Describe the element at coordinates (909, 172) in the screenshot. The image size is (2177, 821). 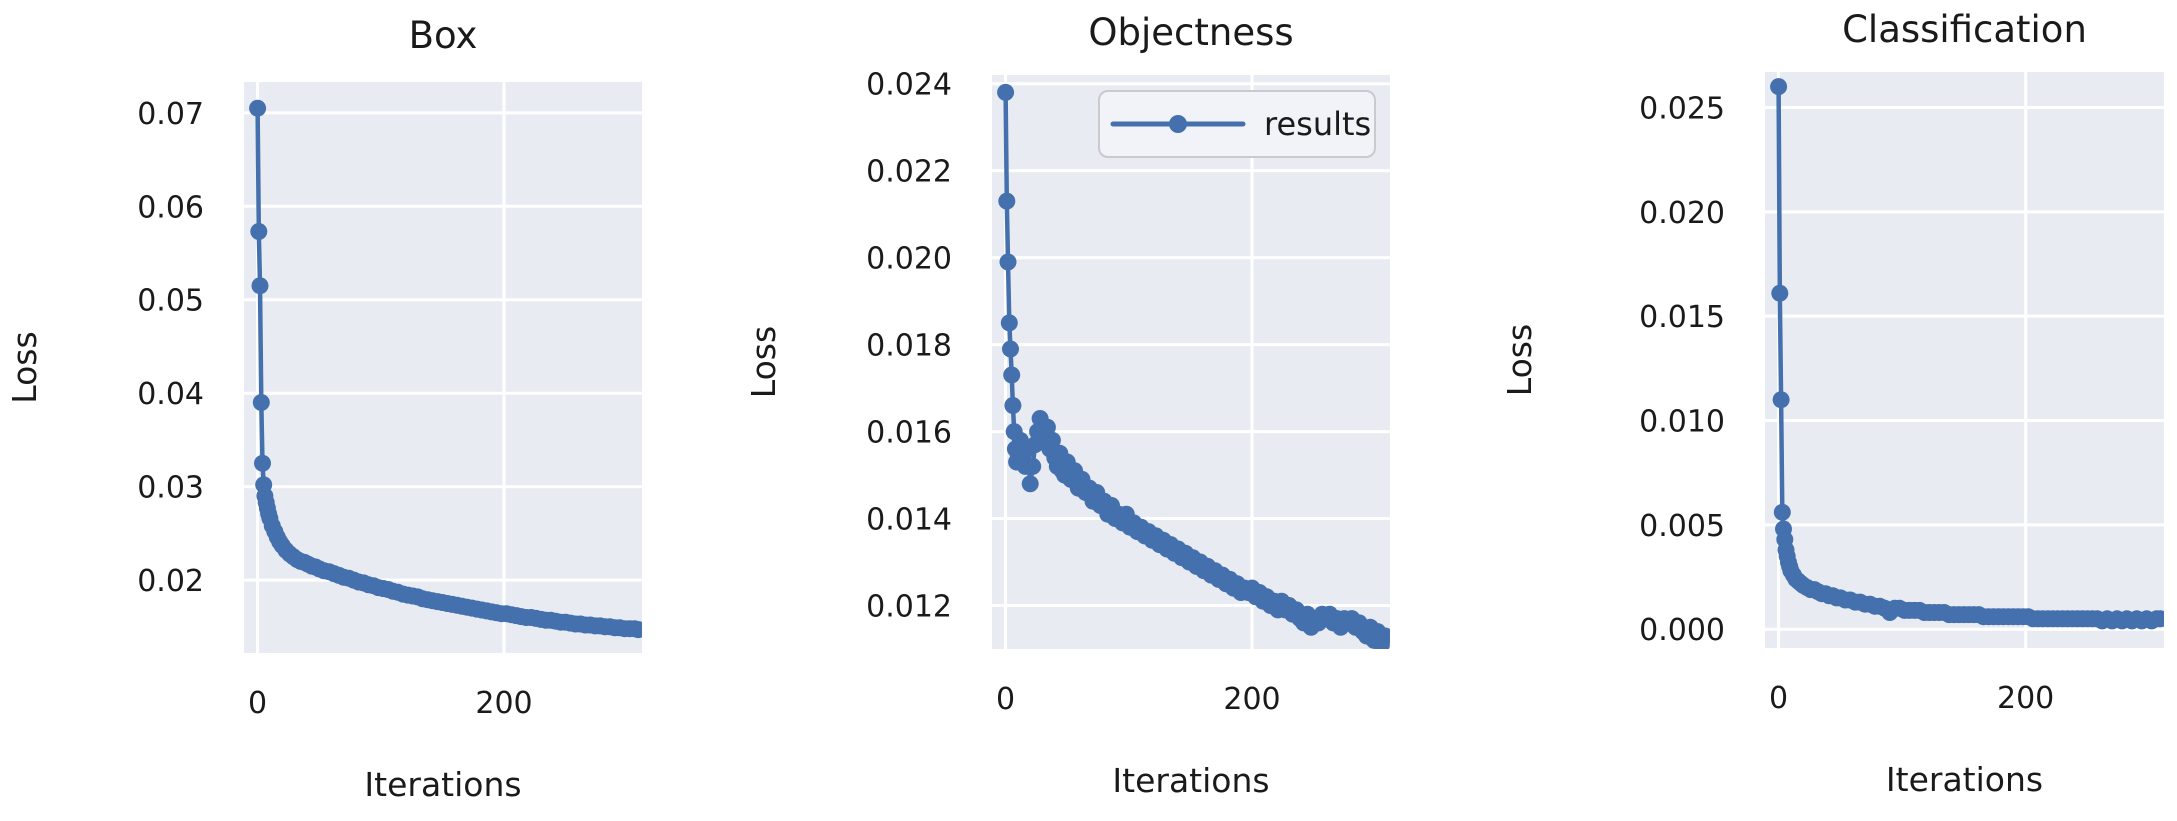
I see `y-tick-label: 0.022` at that location.